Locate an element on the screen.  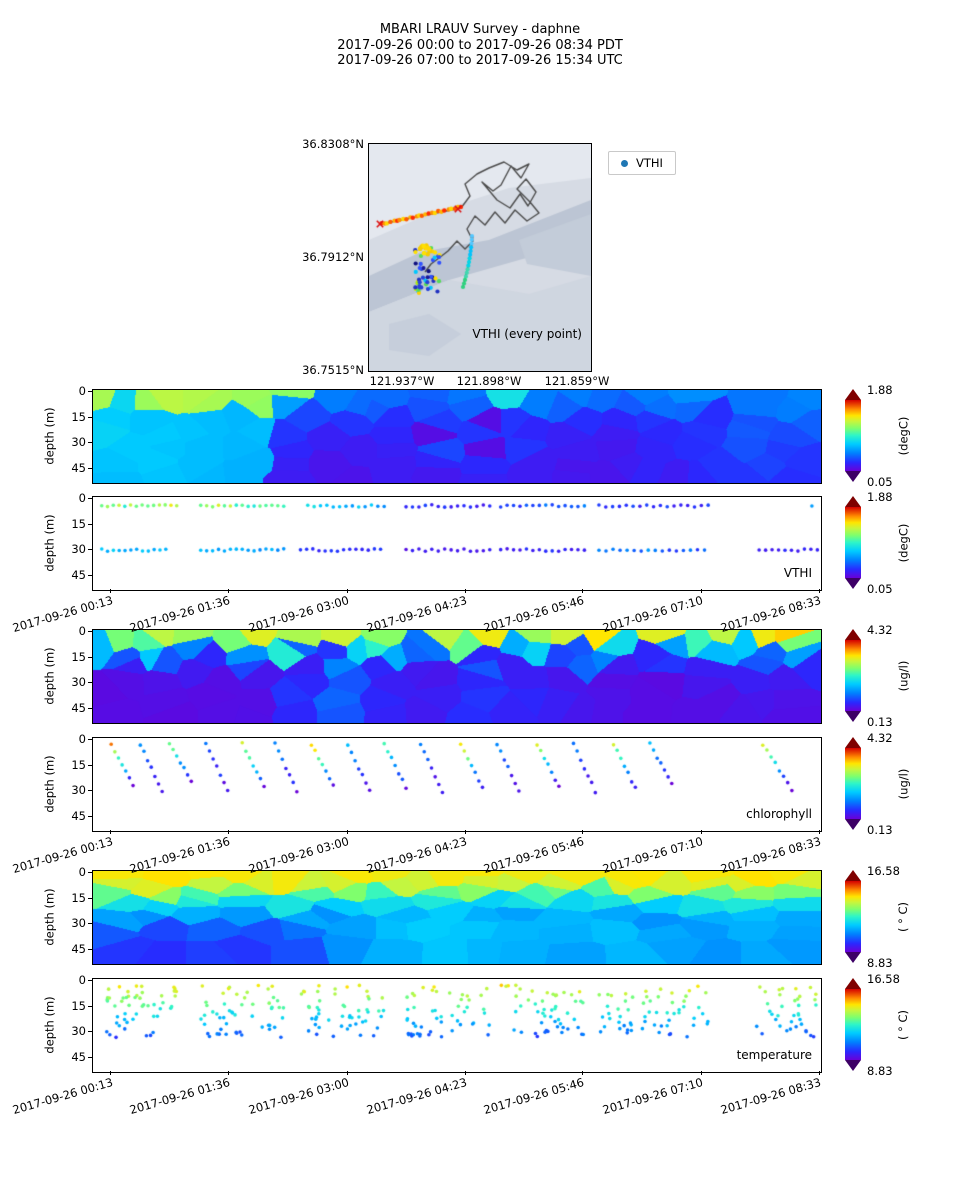
colorbar-chlorophyll-section is located at coordinates (853, 675).